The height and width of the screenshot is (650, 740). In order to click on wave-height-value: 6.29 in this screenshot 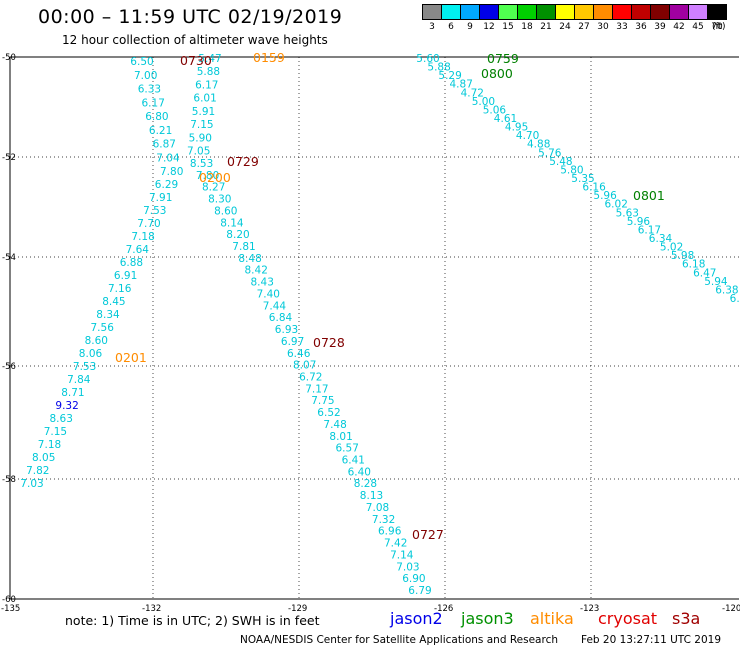, I will do `click(166, 185)`.